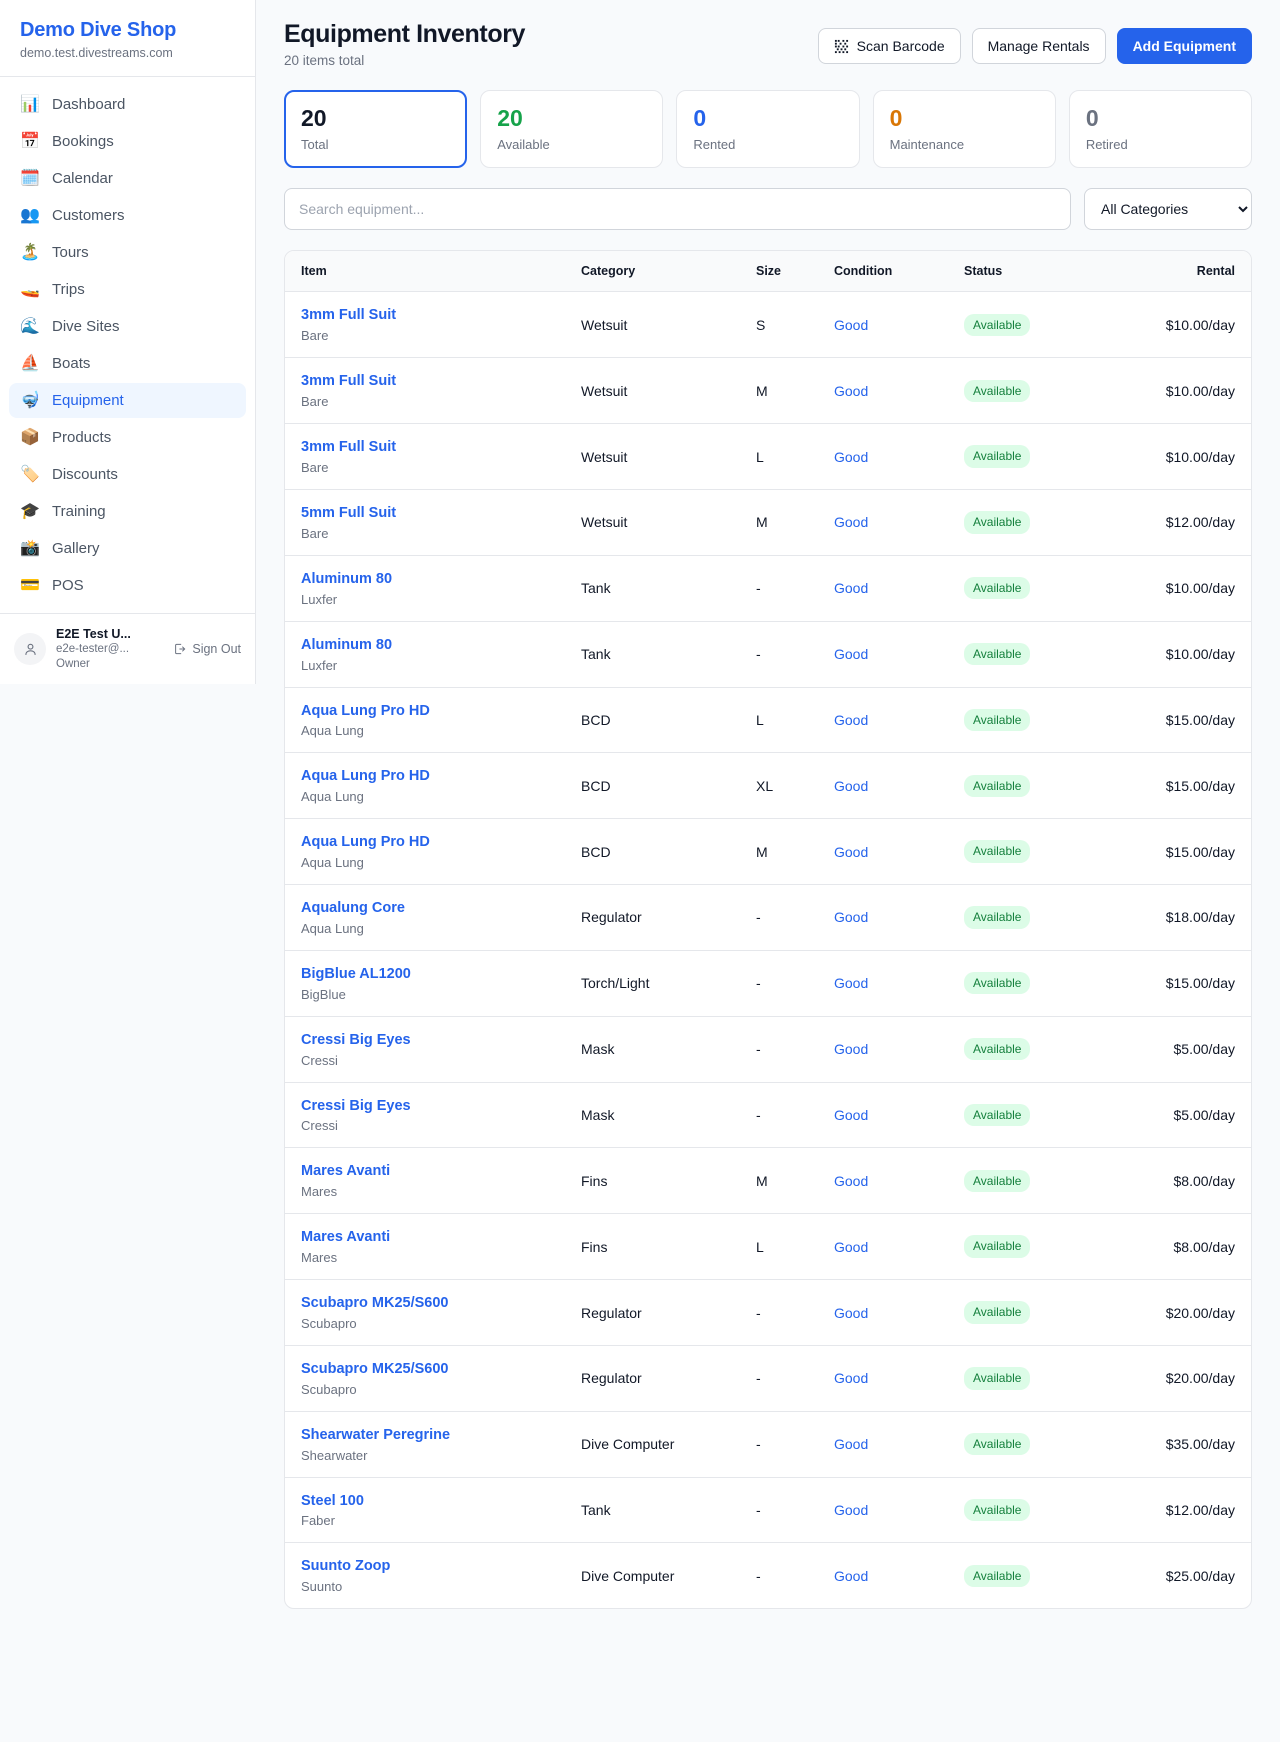 This screenshot has width=1280, height=1742. What do you see at coordinates (207, 649) in the screenshot?
I see `sign-out-button: Sign Out` at bounding box center [207, 649].